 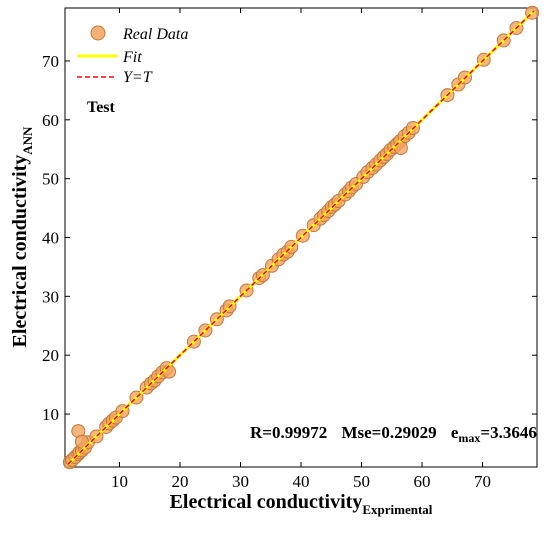 I want to click on stat-r: R=0.99972, so click(x=288, y=432).